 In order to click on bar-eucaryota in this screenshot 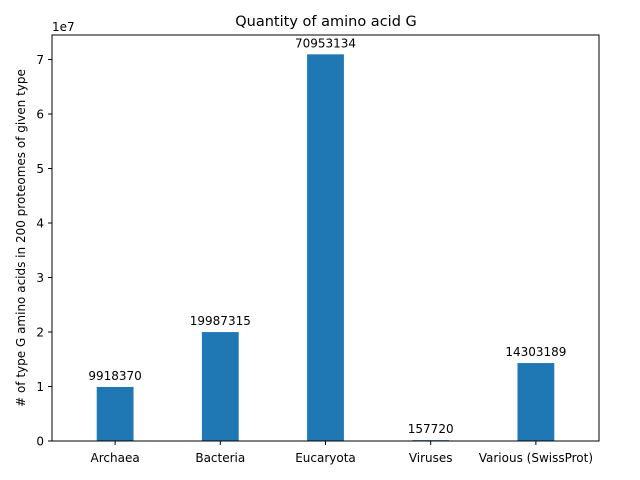, I will do `click(325, 248)`.